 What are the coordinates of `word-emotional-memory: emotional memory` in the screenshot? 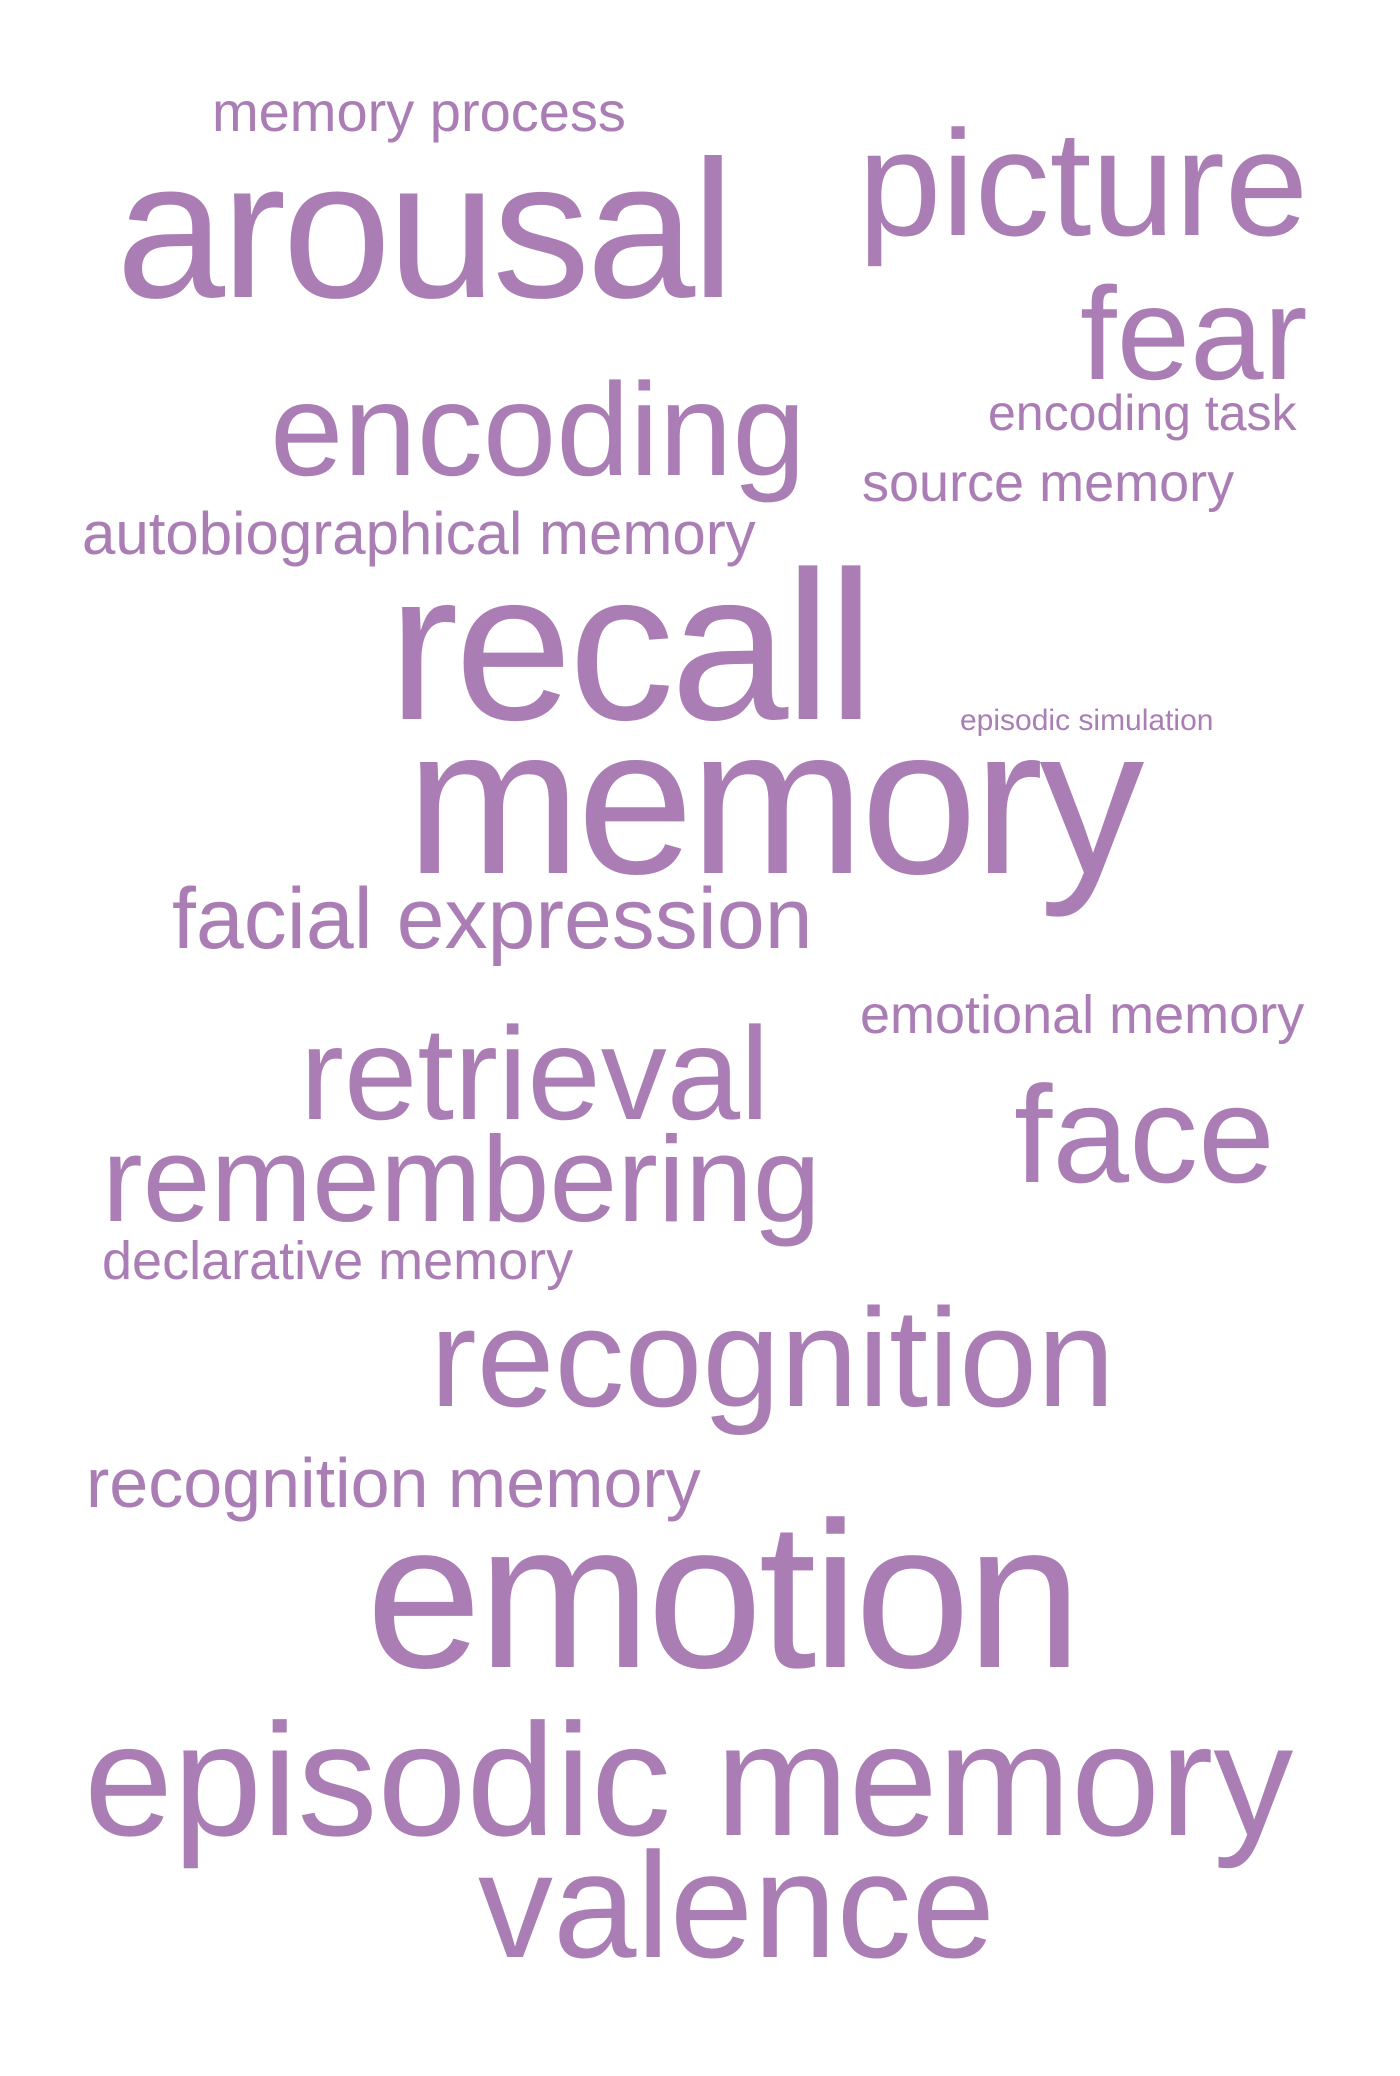 It's located at (1082, 1015).